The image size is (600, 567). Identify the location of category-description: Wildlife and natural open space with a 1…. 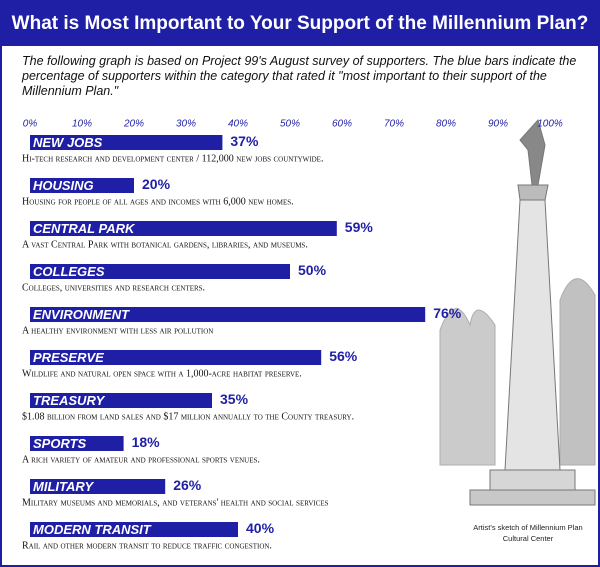
(162, 373).